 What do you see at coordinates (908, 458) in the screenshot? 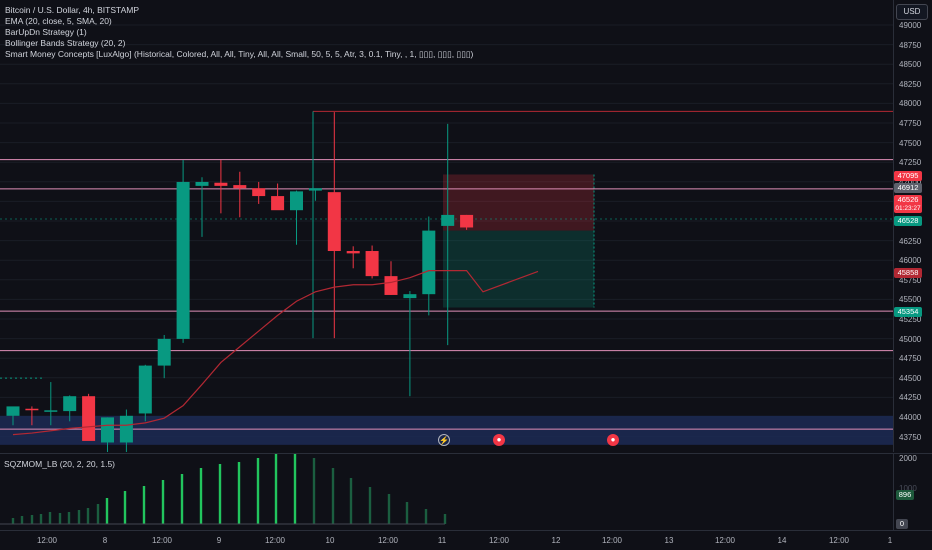
I see `osc-tick-top: 2000` at bounding box center [908, 458].